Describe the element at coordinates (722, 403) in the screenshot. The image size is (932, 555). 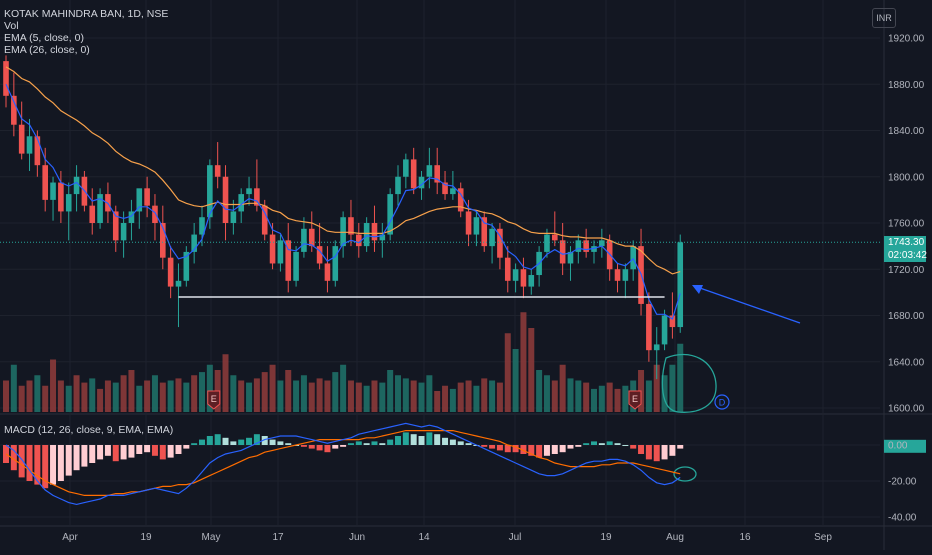
I see `dividend-marker-label: D` at that location.